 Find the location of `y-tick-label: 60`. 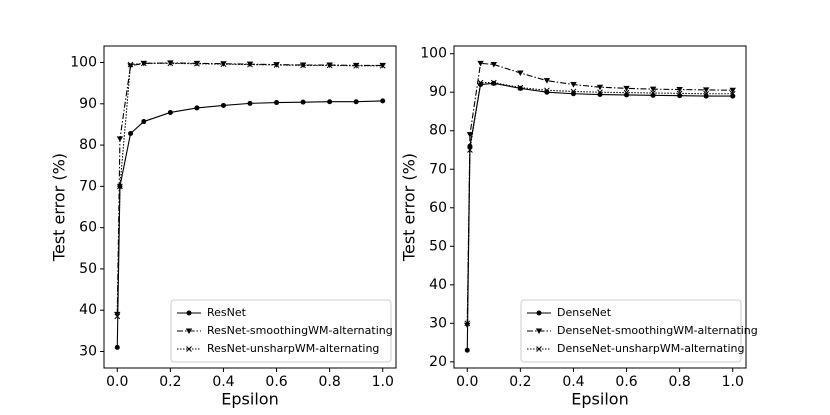

y-tick-label: 60 is located at coordinates (88, 228).